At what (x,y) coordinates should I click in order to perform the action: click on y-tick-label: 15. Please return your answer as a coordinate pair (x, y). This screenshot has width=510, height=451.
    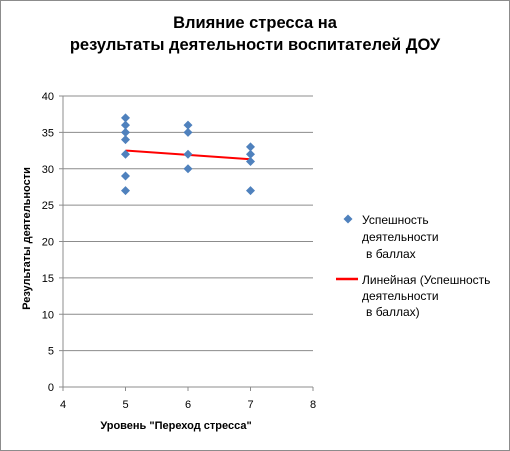
    Looking at the image, I should click on (48, 279).